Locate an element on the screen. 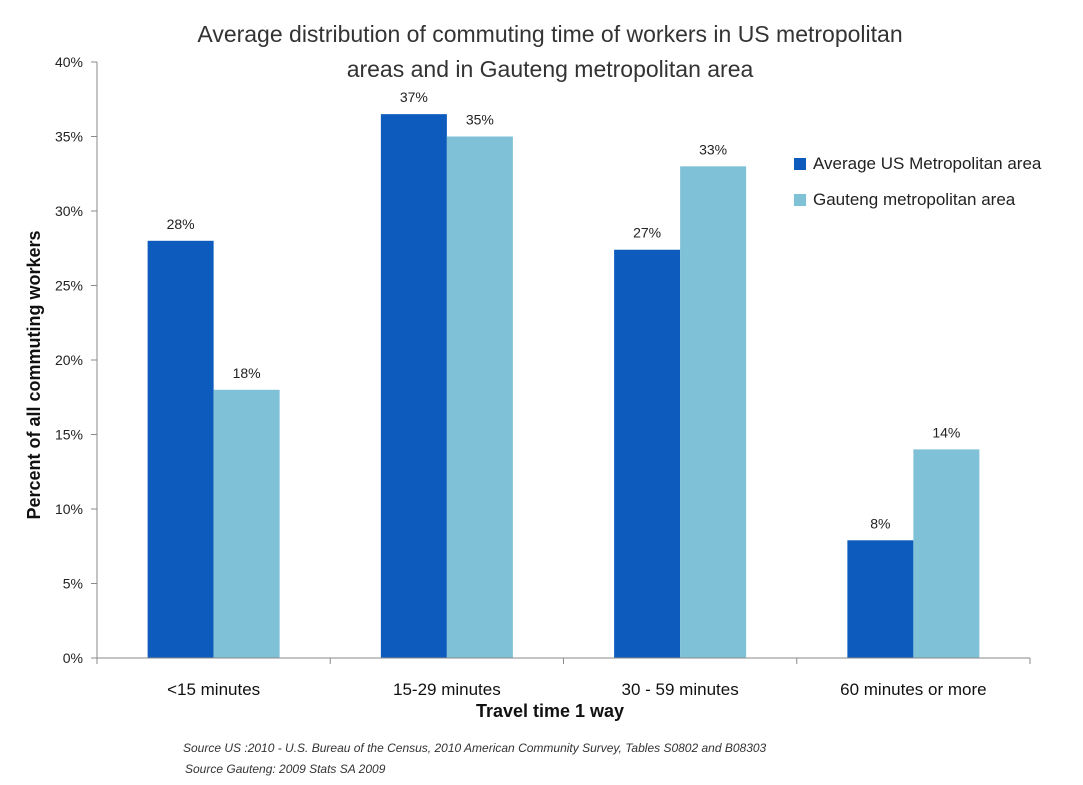 The image size is (1083, 785). x-category-label: 30 - 59 minutes is located at coordinates (680, 689).